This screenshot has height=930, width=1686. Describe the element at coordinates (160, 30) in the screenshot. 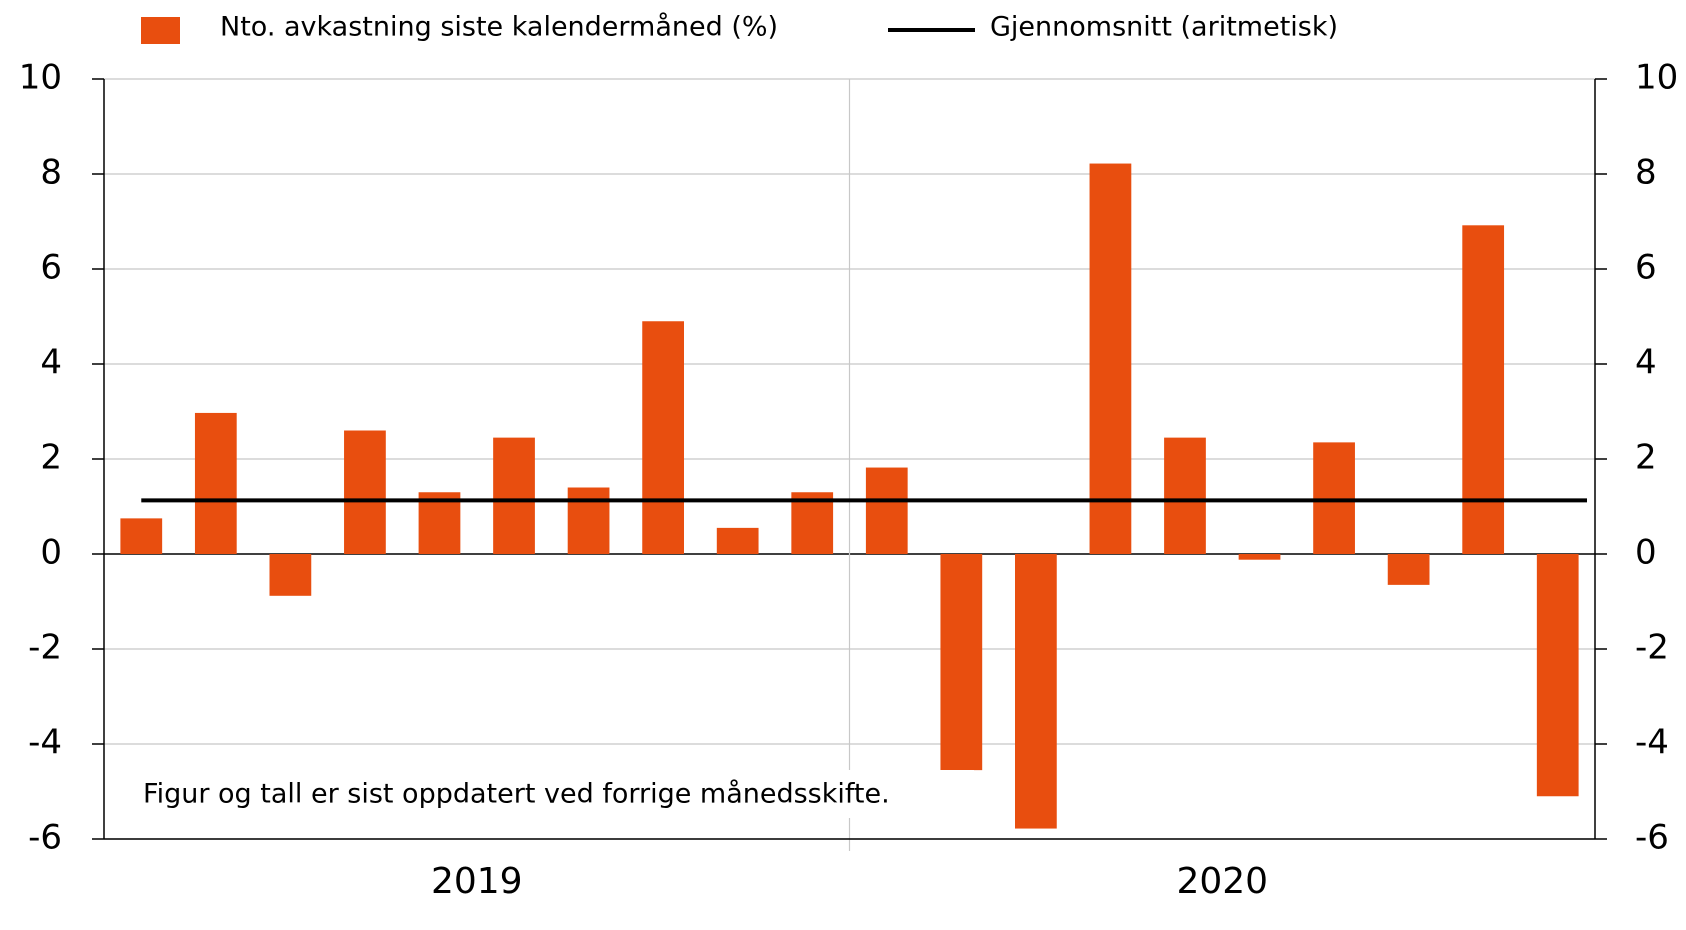

I see `legend-swatch` at that location.